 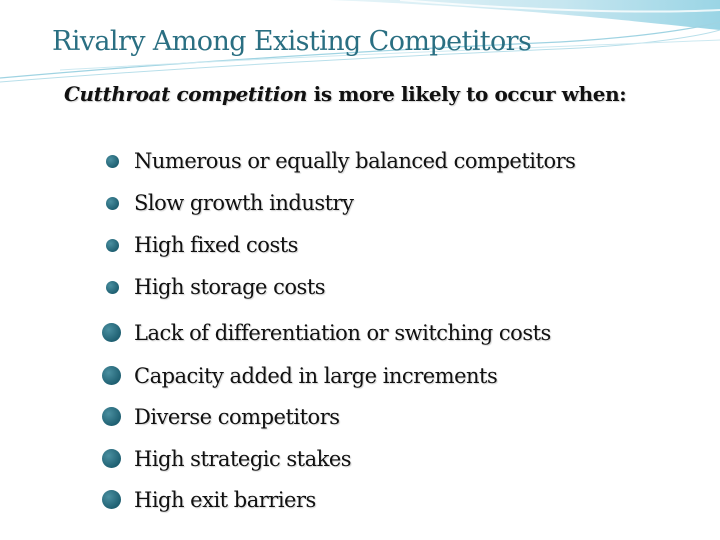 What do you see at coordinates (230, 287) in the screenshot?
I see `list-item-label: High storage costs` at bounding box center [230, 287].